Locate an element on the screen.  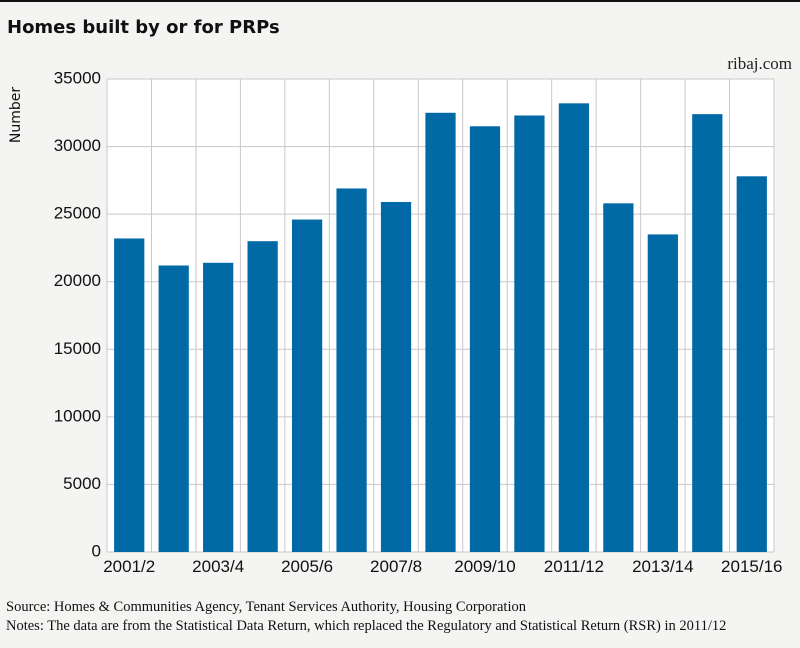
top-rule is located at coordinates (400, 1).